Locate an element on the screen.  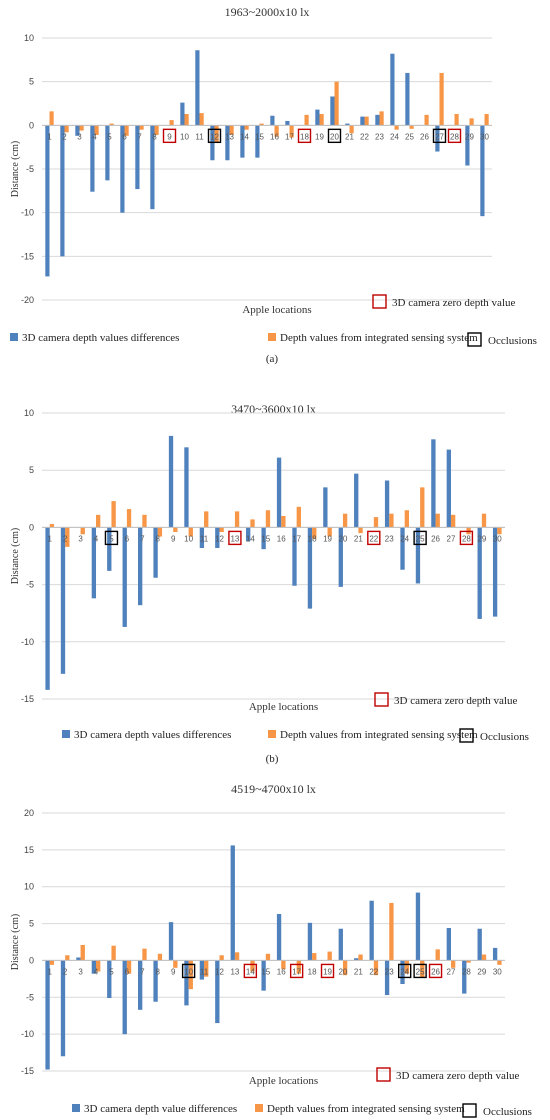
y-tick-label: 5 is located at coordinates (31, 924).